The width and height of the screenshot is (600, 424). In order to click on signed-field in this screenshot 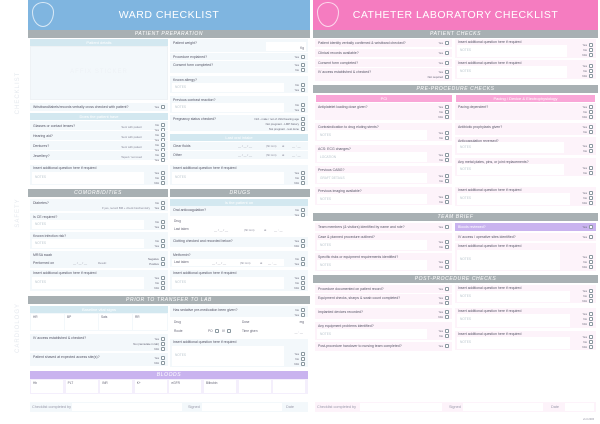, I will do `click(242, 407)`.